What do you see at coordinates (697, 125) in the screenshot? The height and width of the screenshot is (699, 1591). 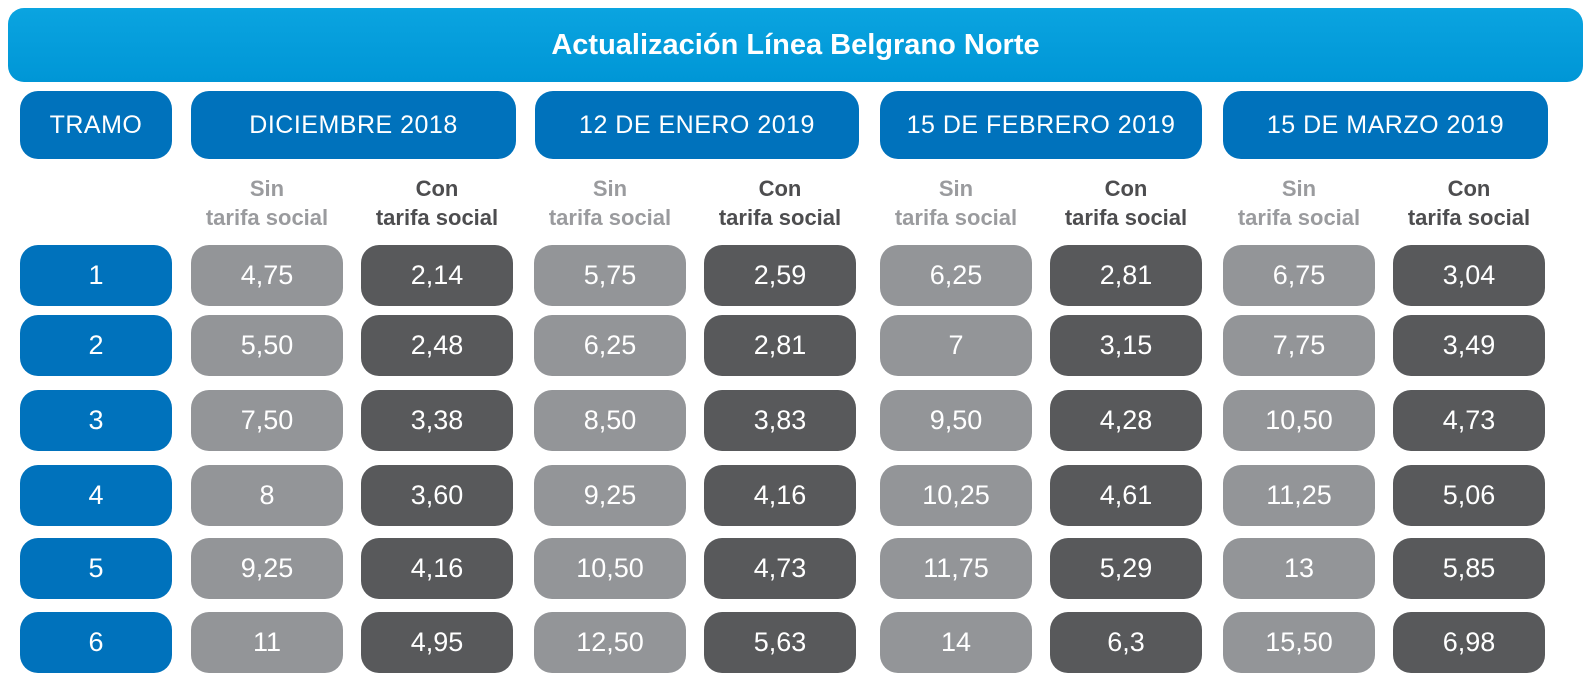 I see `period-header: 12 DE ENERO 2019` at bounding box center [697, 125].